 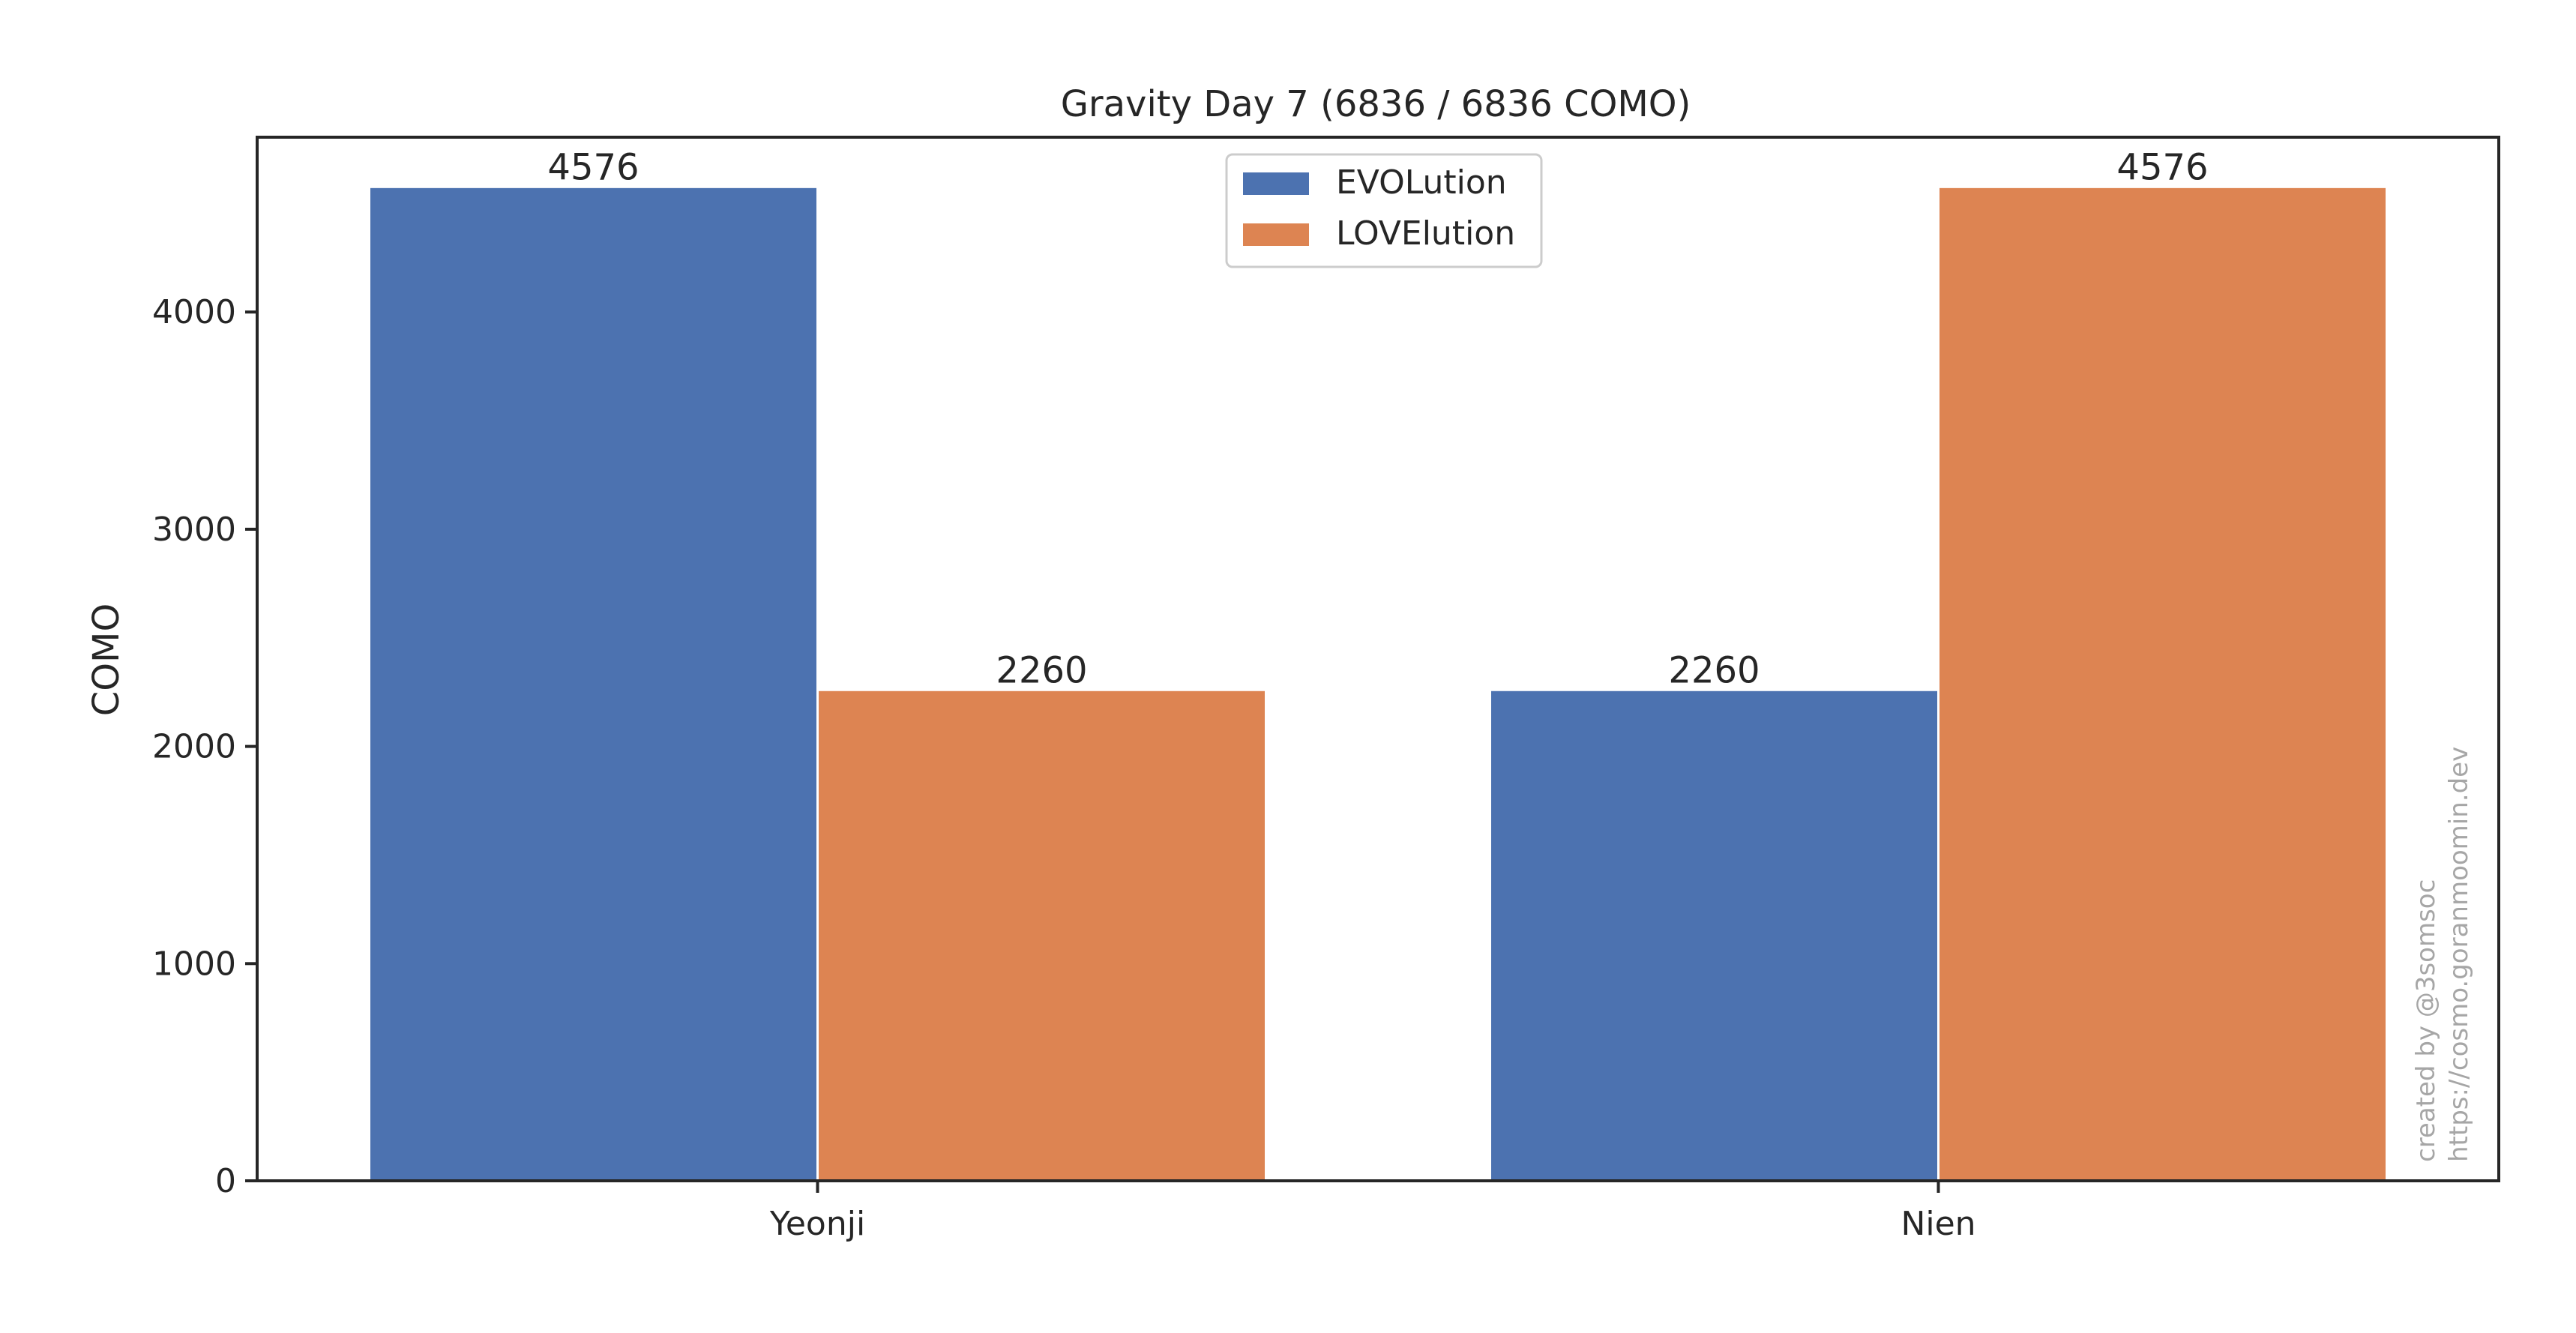 I want to click on data-label-evolution-nien: 2260, so click(x=1714, y=670).